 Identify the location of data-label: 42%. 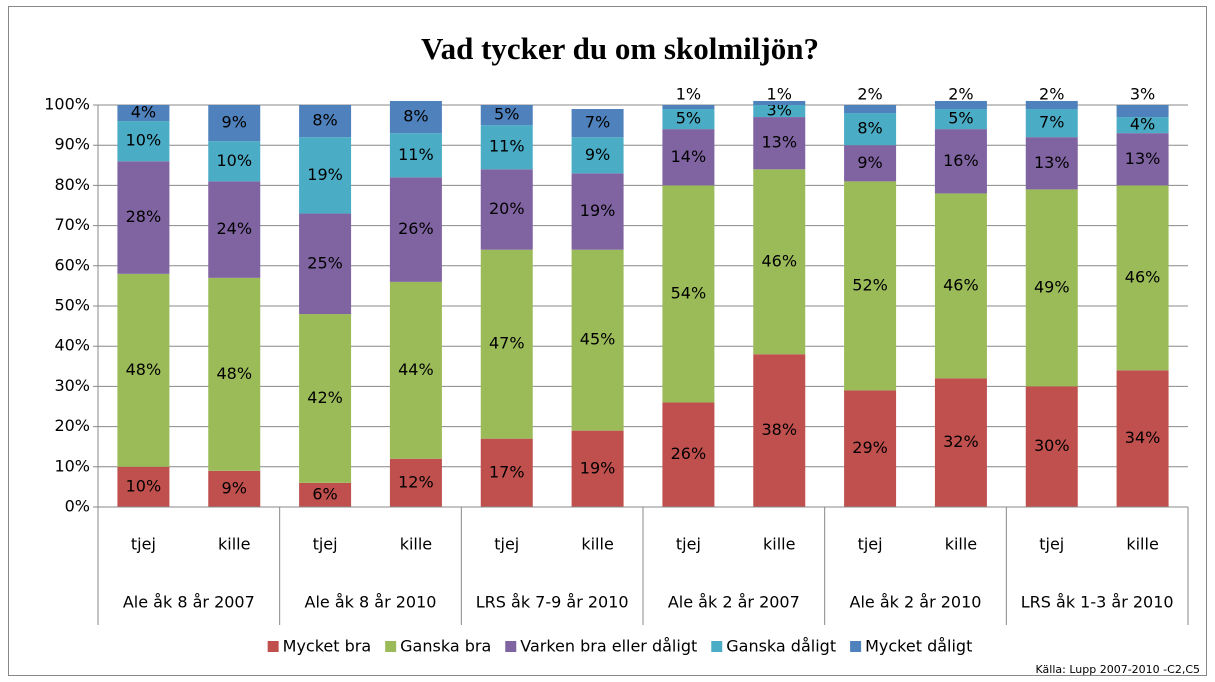
(325, 397).